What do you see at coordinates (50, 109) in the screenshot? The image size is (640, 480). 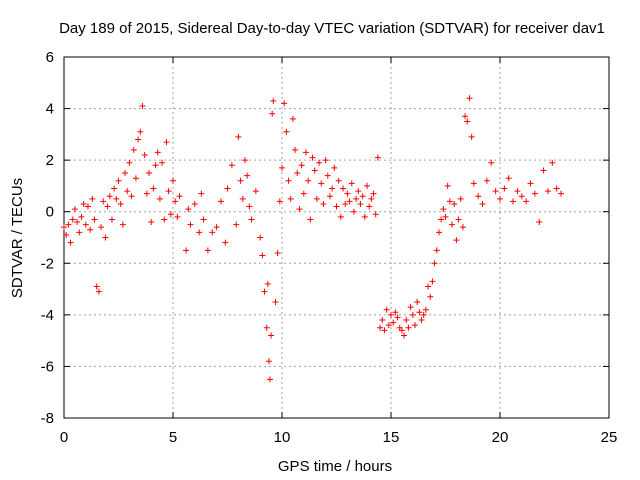 I see `y-tick-label: 4` at bounding box center [50, 109].